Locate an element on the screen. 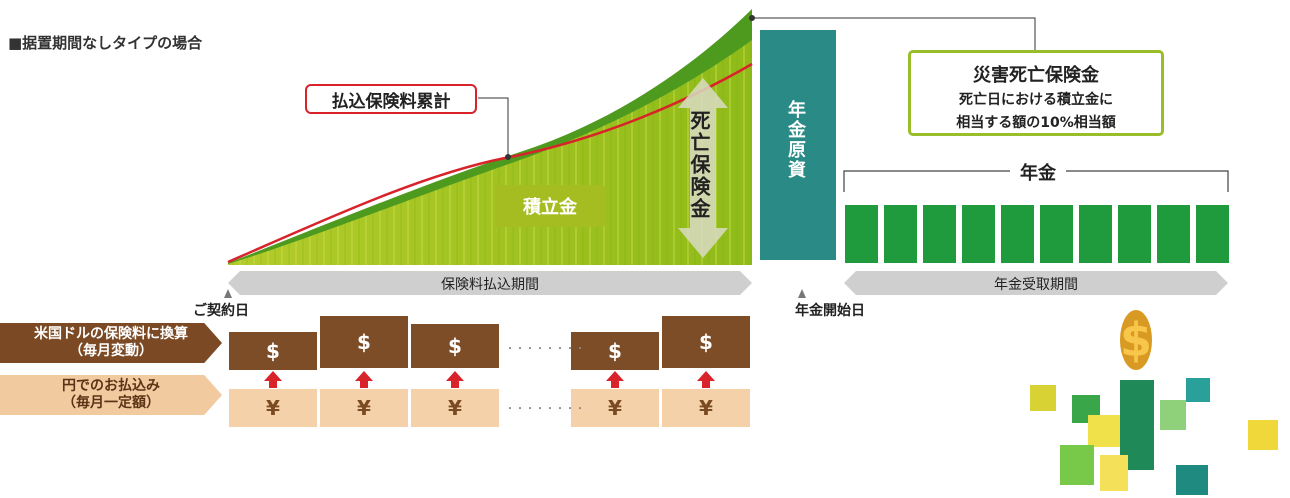 This screenshot has height=498, width=1290. annuity-period-arrow is located at coordinates (1036, 283).